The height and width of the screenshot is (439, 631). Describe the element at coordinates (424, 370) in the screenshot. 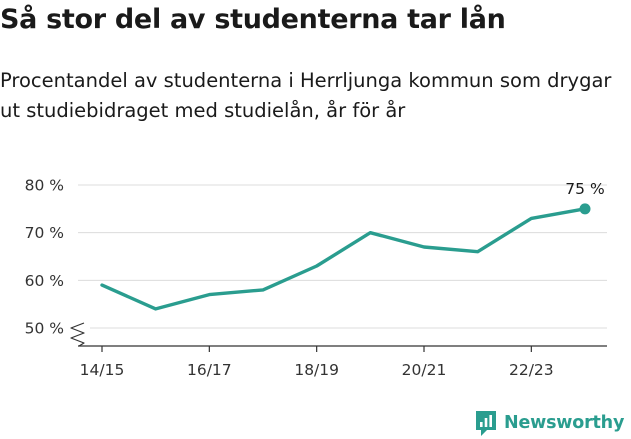

I see `x-tick-label: 20/21` at that location.